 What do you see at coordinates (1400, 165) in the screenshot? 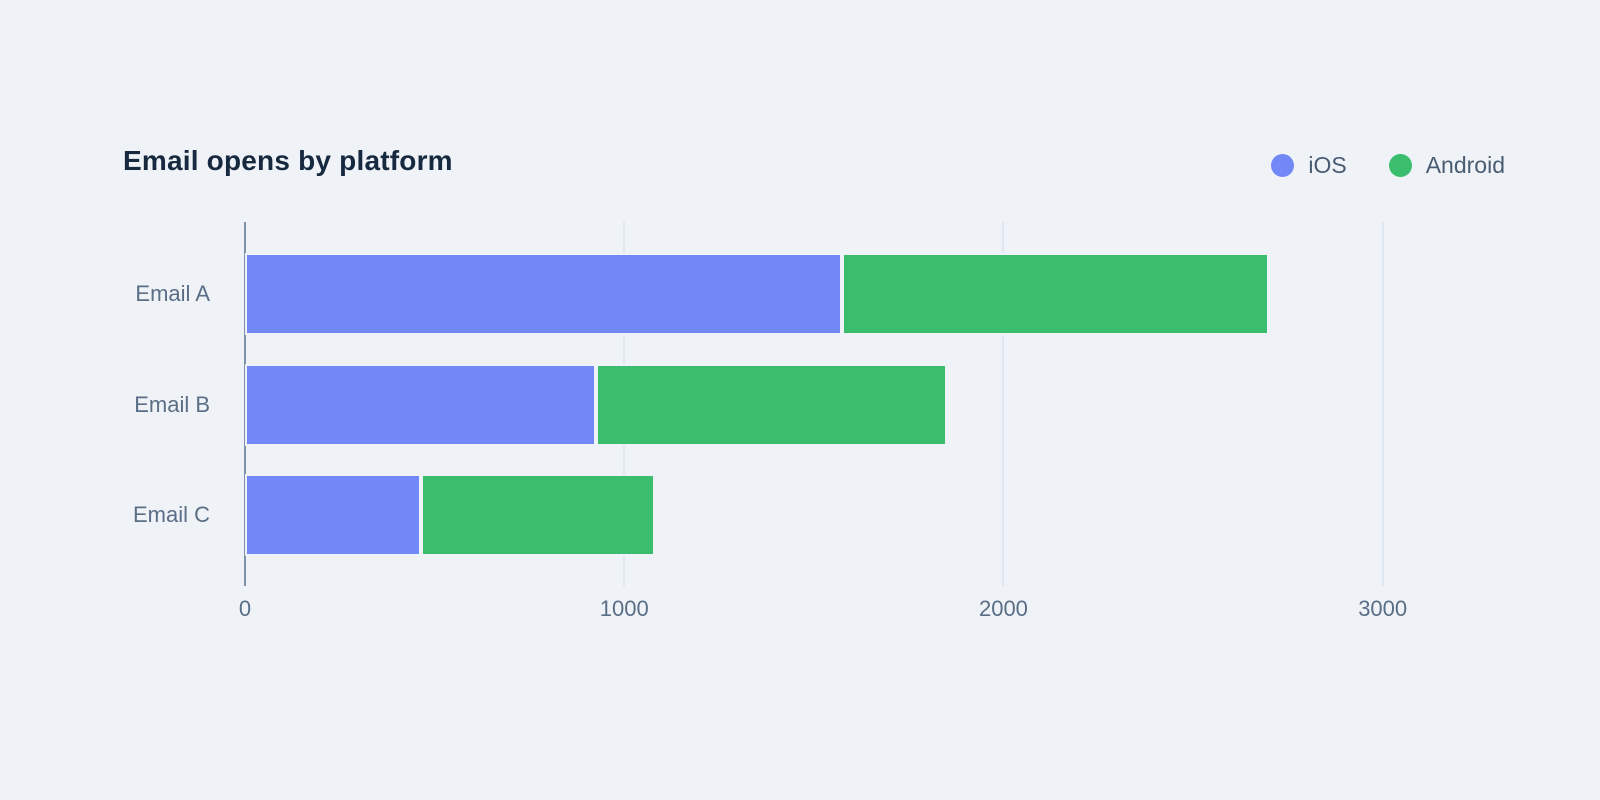
I see `android-legend-dot-icon` at bounding box center [1400, 165].